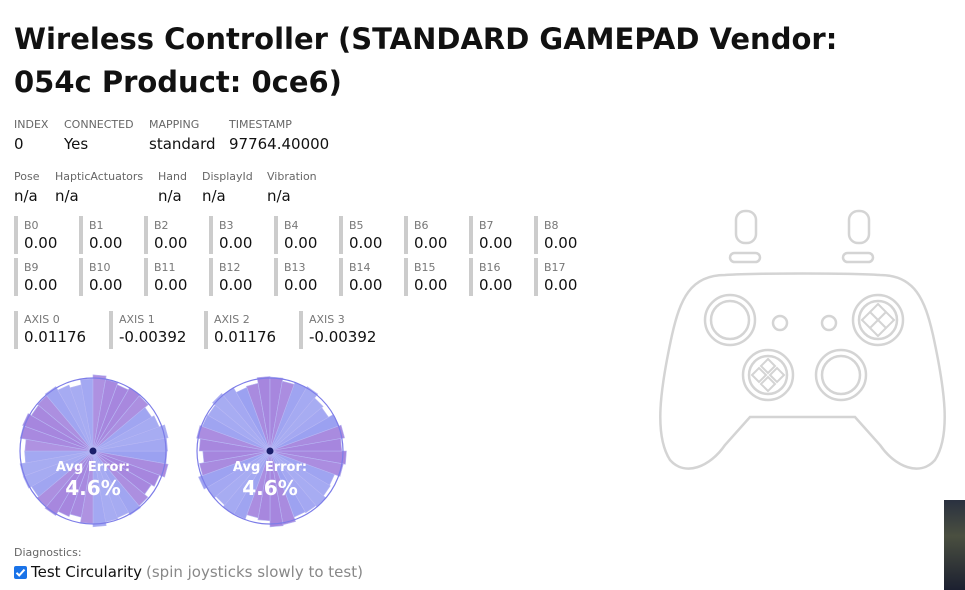  What do you see at coordinates (174, 124) in the screenshot?
I see `mapping-label: MAPPING` at bounding box center [174, 124].